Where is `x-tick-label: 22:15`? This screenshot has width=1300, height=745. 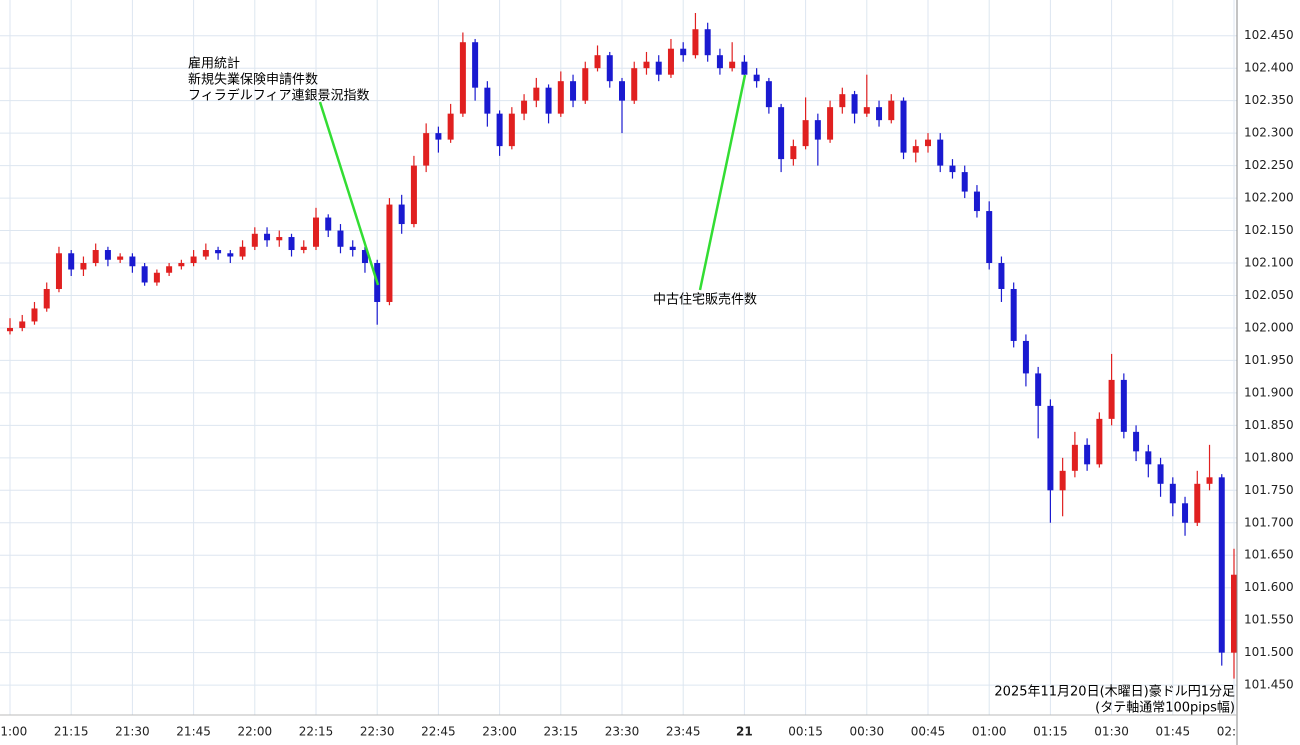 x-tick-label: 22:15 is located at coordinates (316, 732).